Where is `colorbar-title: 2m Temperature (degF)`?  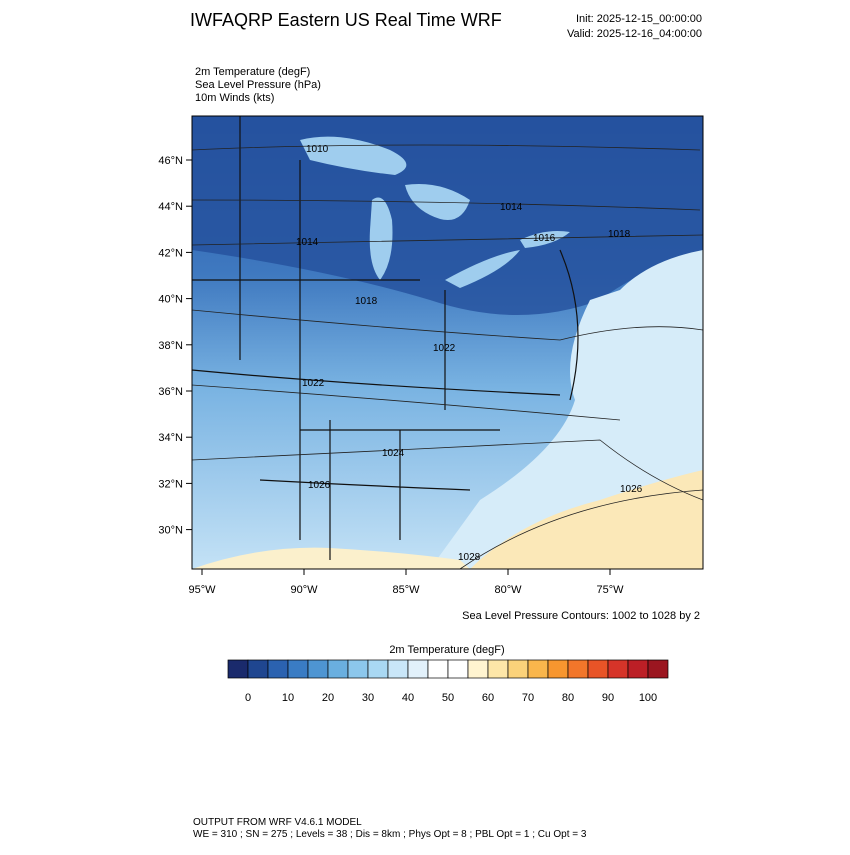
colorbar-title: 2m Temperature (degF) is located at coordinates (446, 650).